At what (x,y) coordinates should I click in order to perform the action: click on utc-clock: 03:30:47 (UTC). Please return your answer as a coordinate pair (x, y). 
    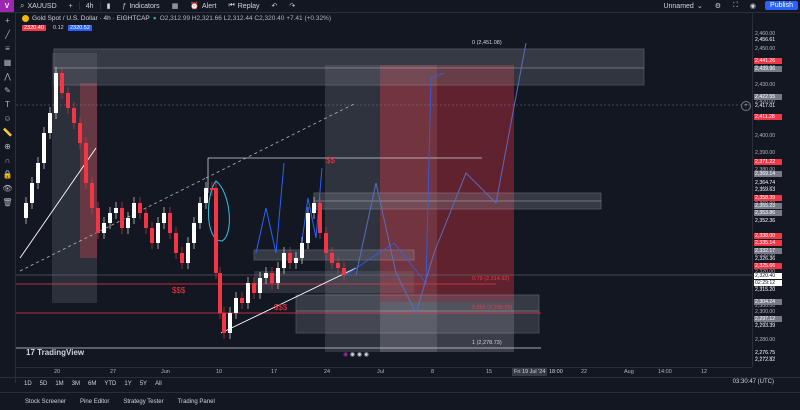
    Looking at the image, I should click on (753, 382).